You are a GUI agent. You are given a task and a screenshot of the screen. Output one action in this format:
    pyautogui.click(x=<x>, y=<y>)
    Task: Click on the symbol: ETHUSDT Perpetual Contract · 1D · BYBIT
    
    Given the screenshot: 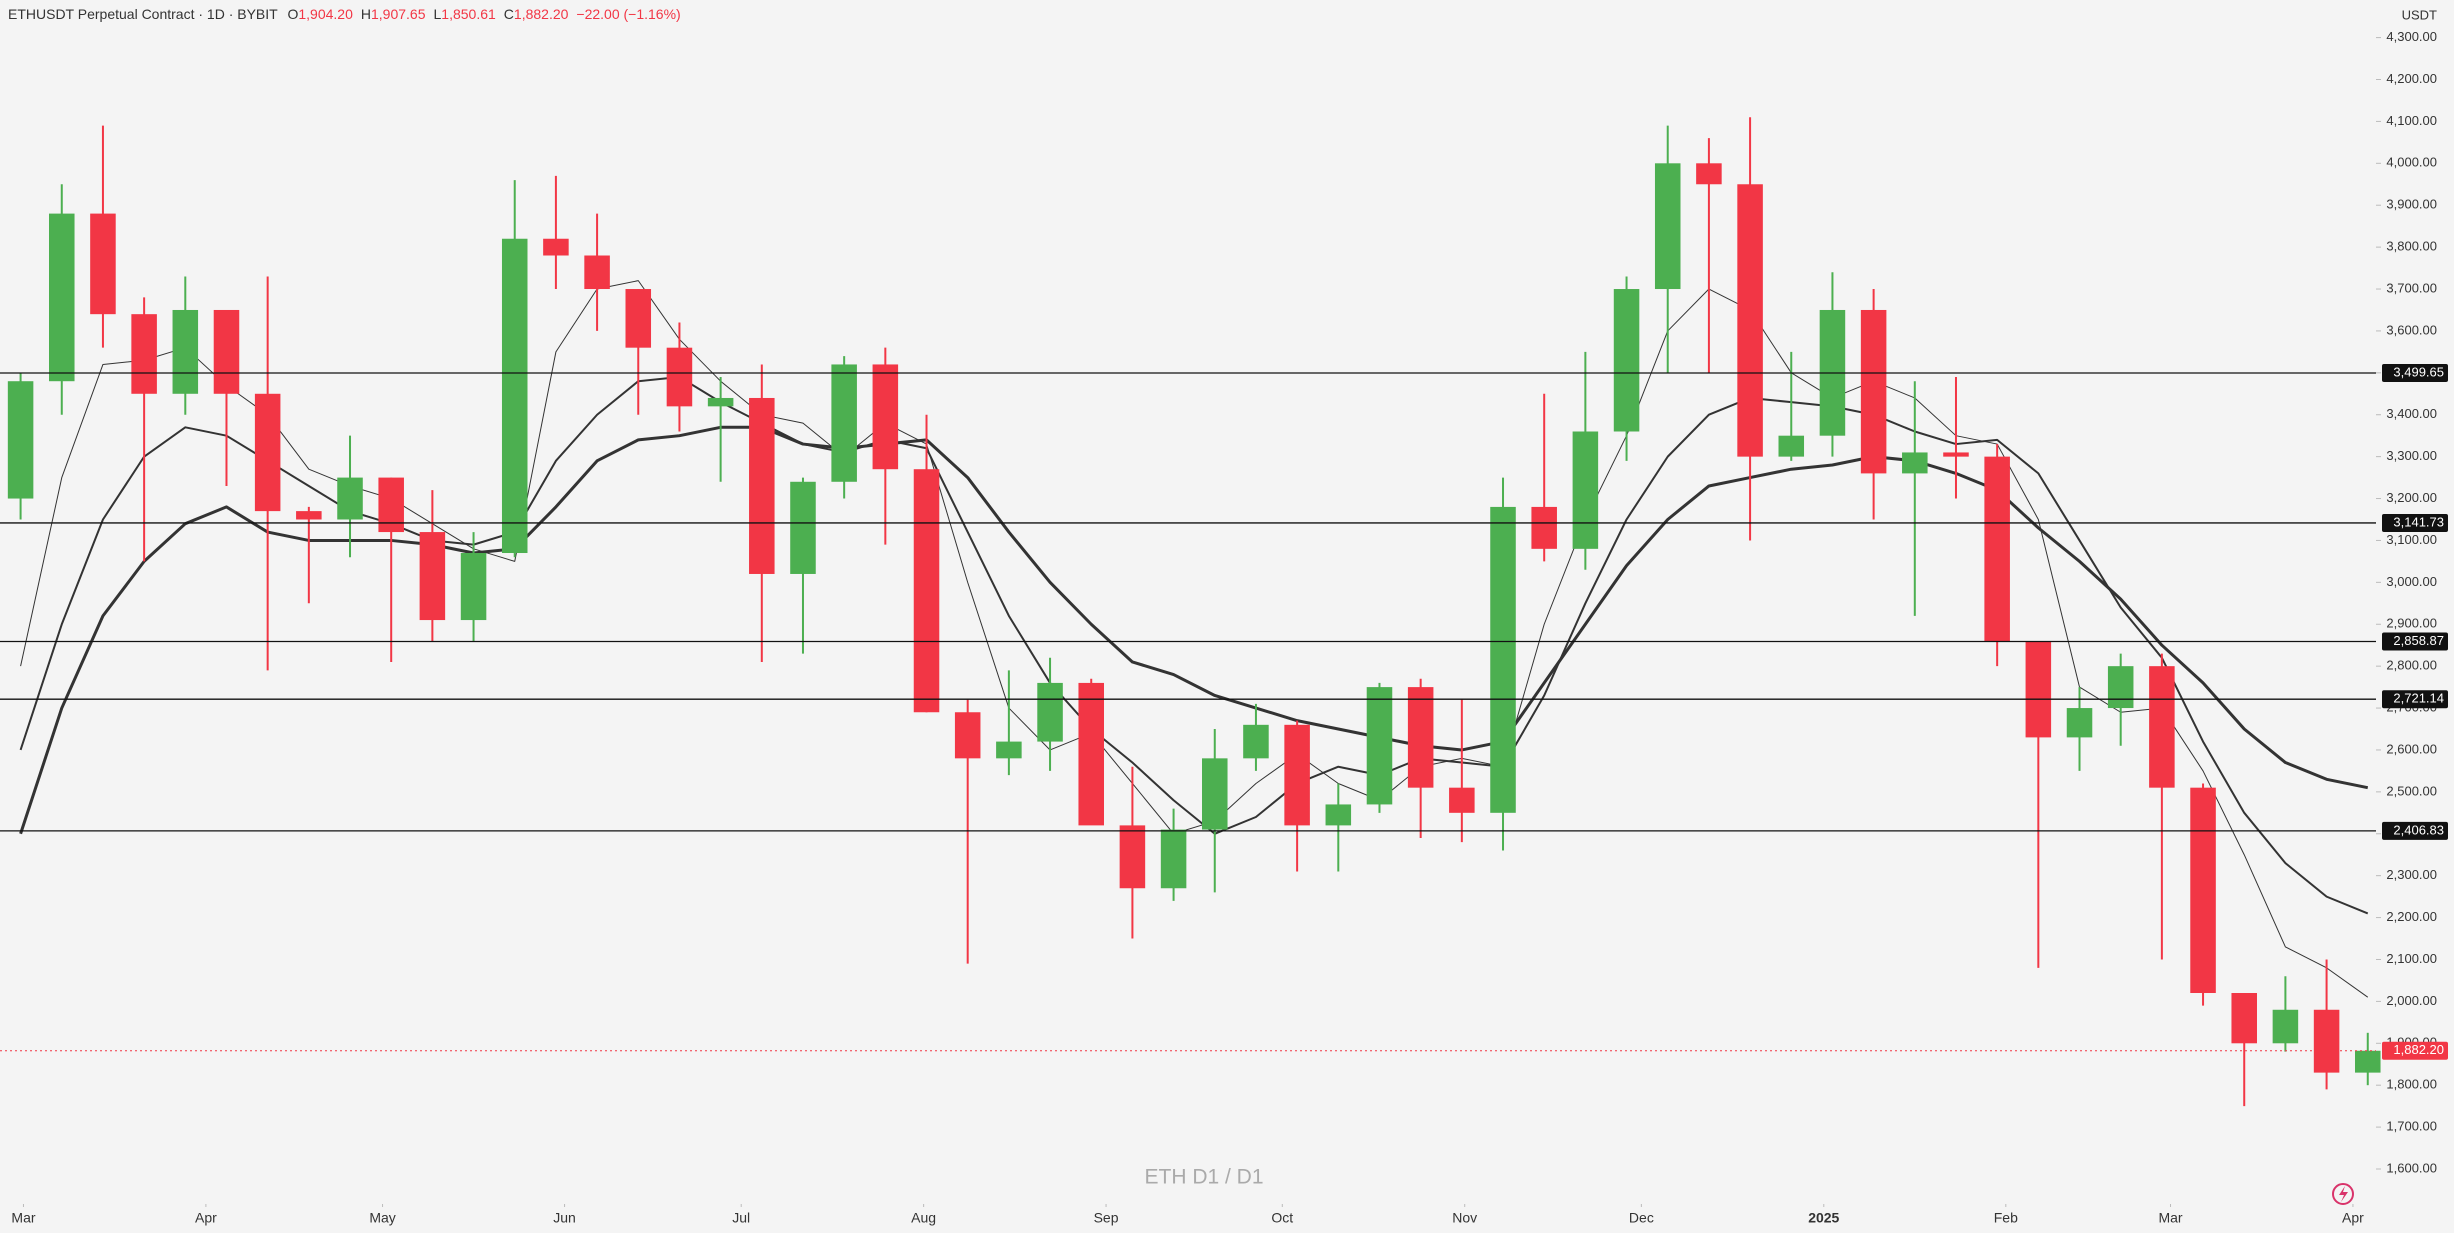 What is the action you would take?
    pyautogui.click(x=143, y=14)
    